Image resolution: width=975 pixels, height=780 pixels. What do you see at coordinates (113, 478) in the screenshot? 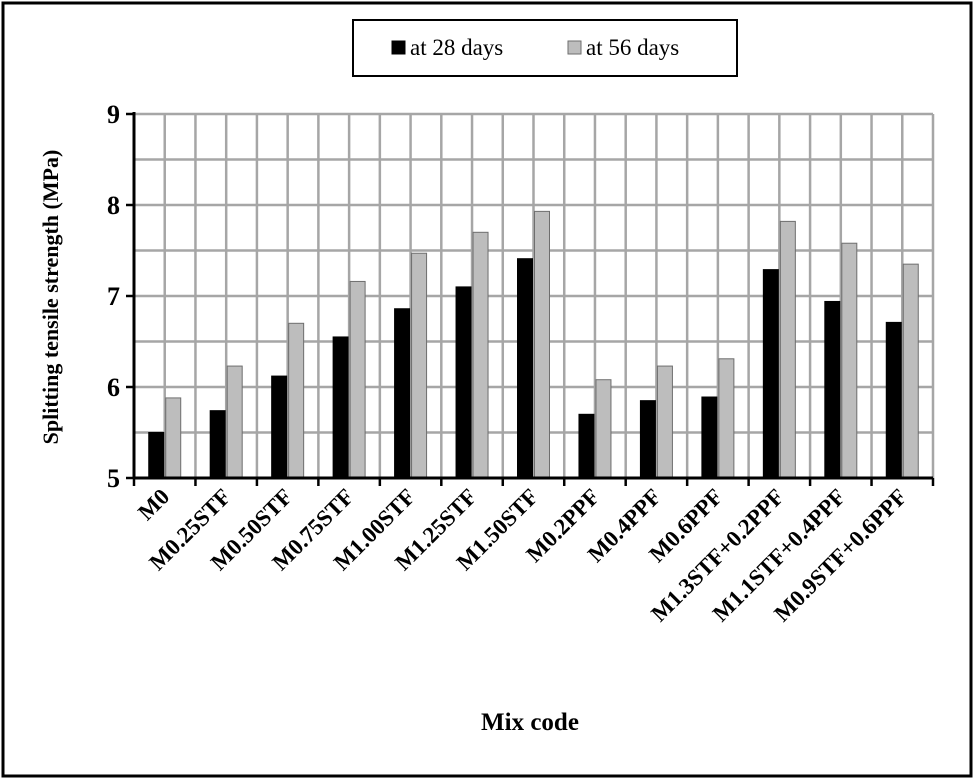
I see `y-tick-label: 5` at bounding box center [113, 478].